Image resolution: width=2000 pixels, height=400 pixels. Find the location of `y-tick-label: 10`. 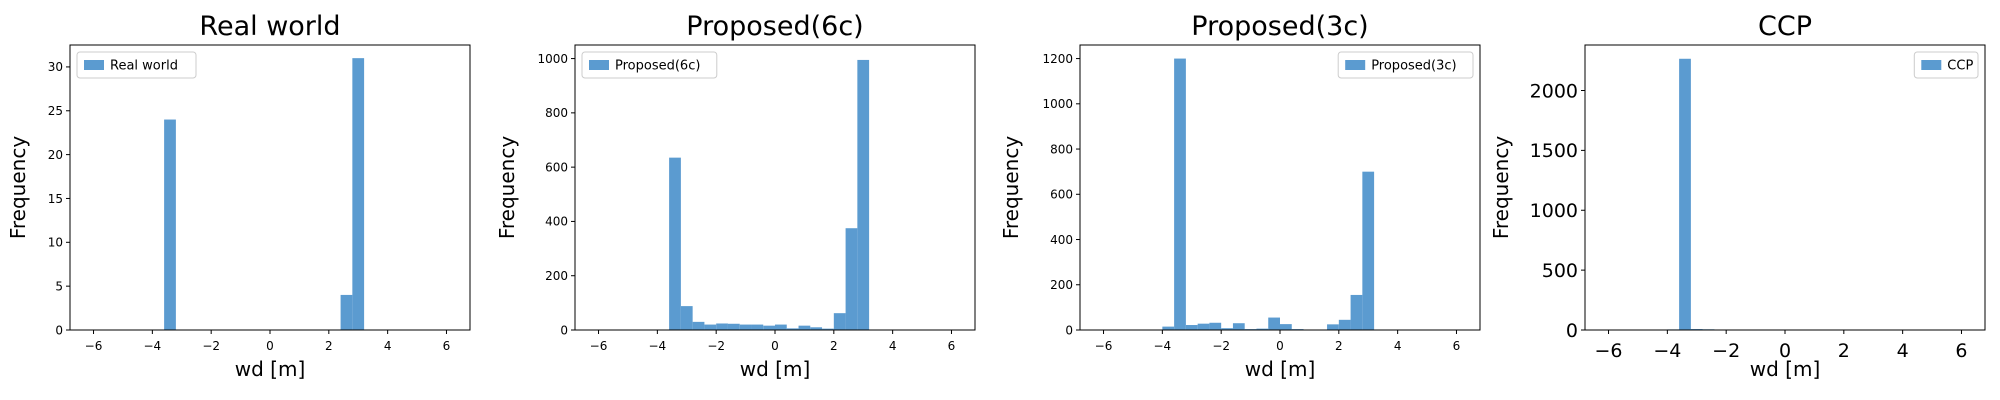

y-tick-label: 10 is located at coordinates (55, 243).